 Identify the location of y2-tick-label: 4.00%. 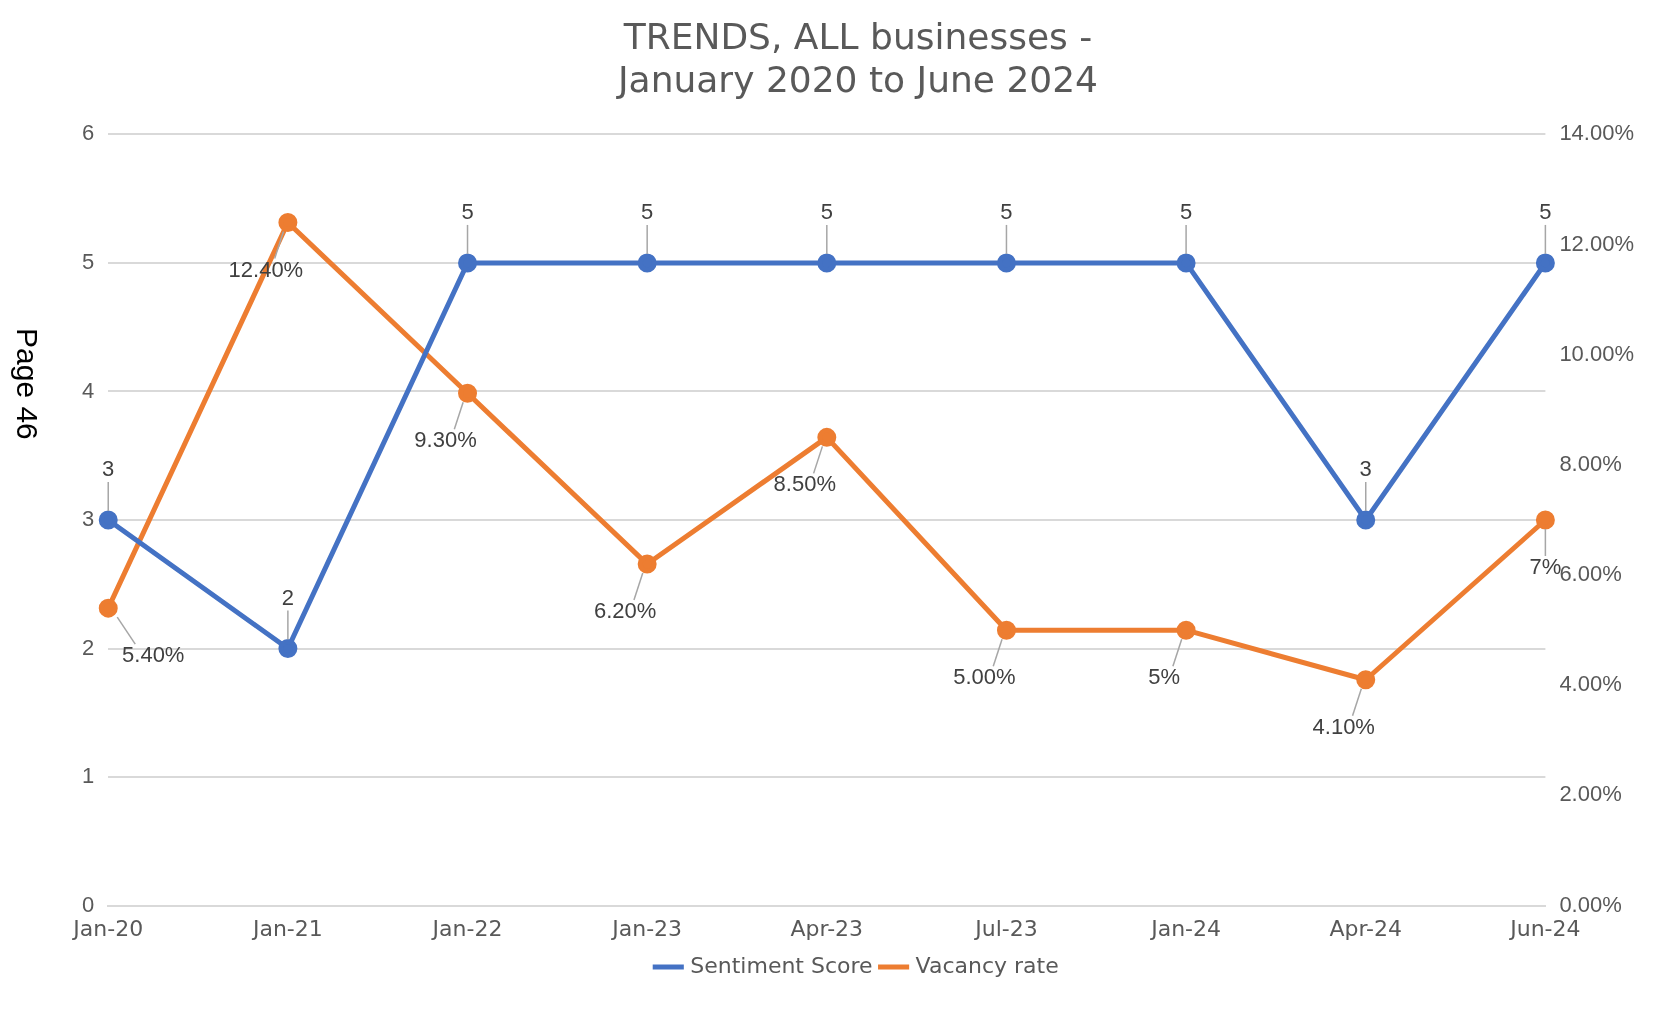
(1590, 684).